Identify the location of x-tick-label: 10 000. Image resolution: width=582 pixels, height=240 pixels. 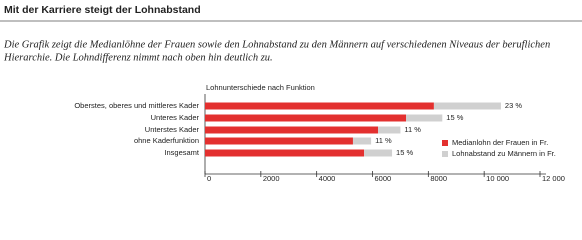
(497, 178).